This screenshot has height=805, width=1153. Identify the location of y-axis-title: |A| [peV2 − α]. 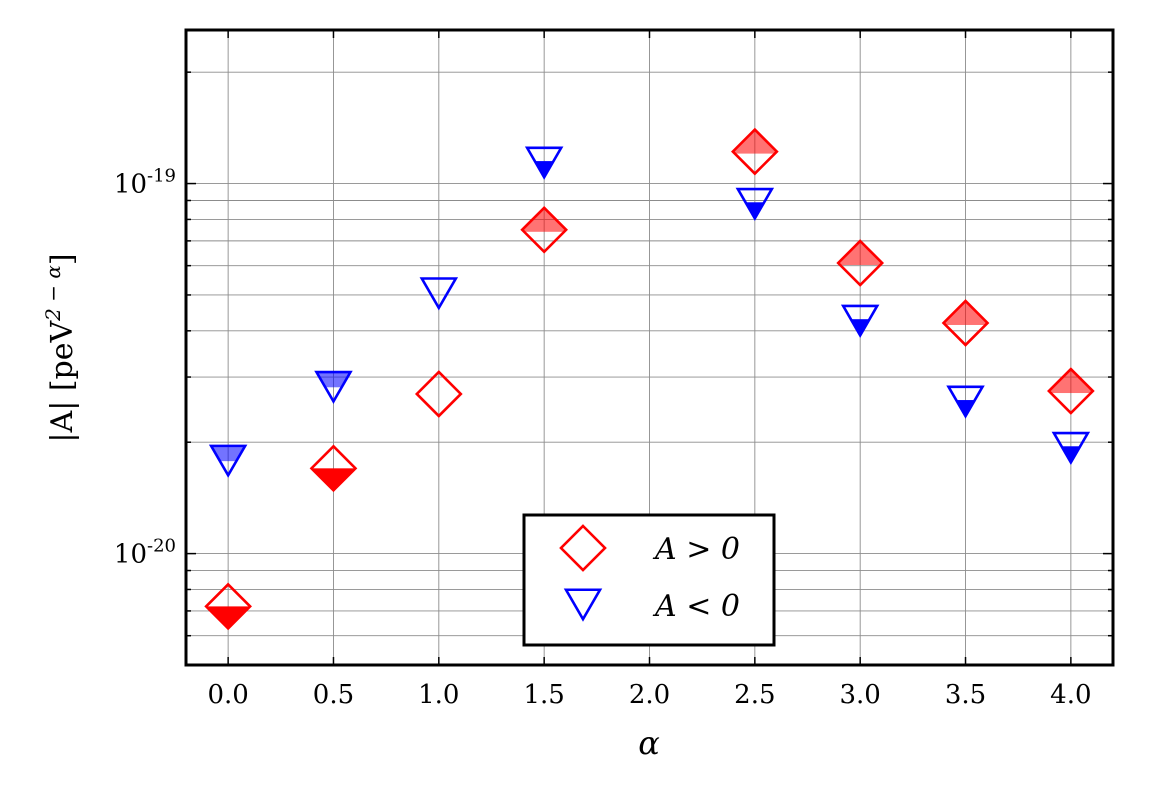
(60, 347).